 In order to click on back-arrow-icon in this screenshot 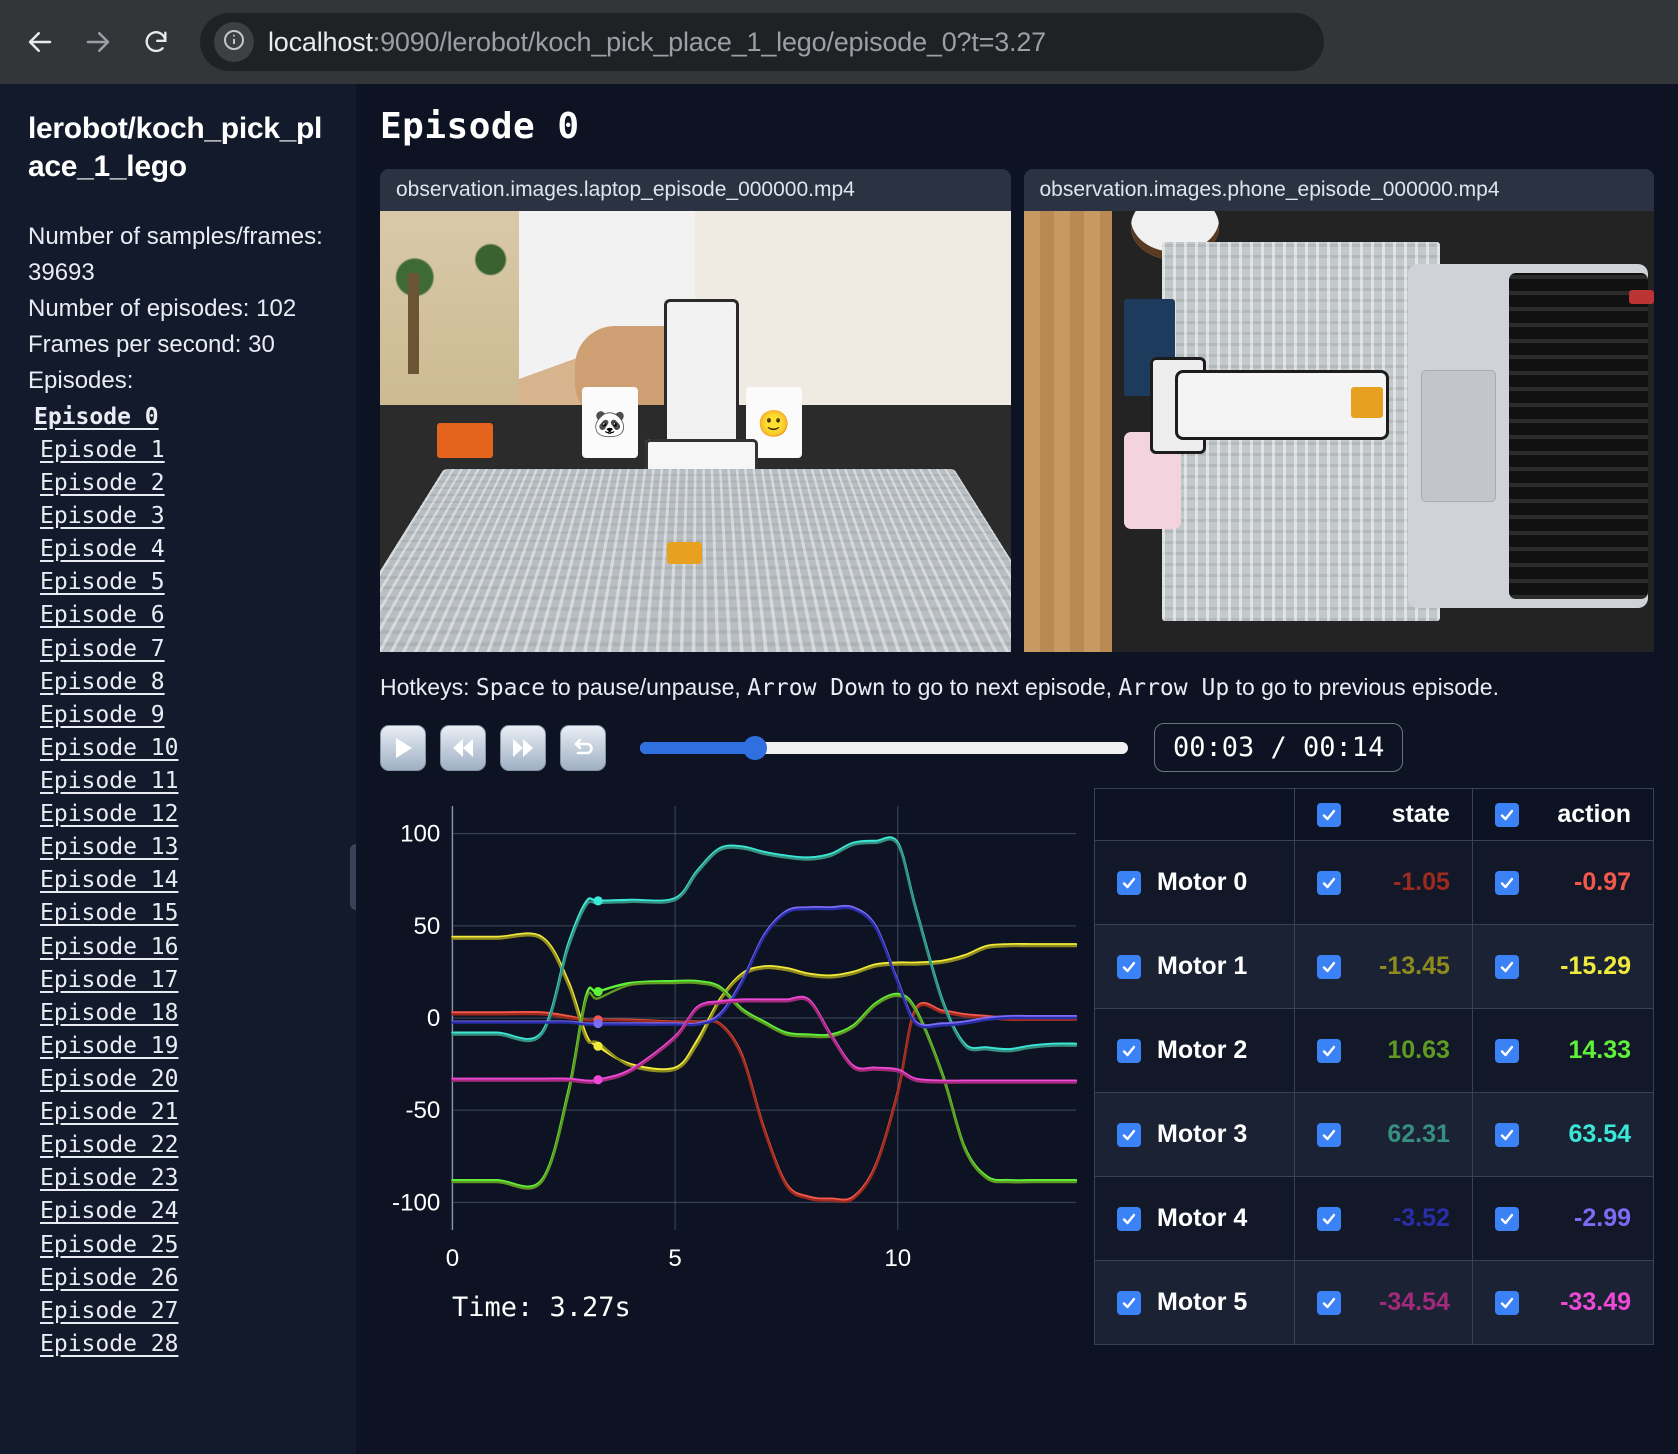, I will do `click(40, 42)`.